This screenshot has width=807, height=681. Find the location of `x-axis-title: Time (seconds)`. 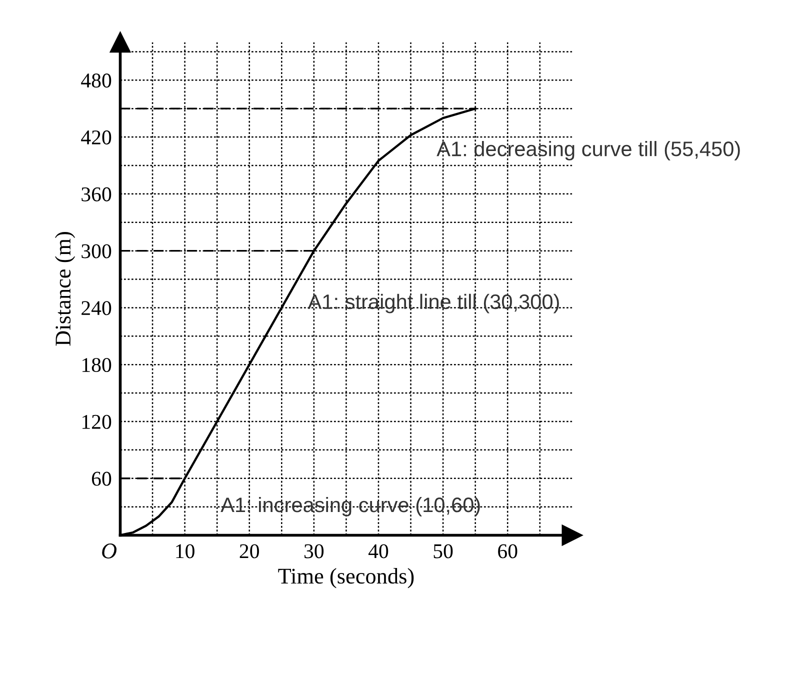

x-axis-title: Time (seconds) is located at coordinates (346, 578).